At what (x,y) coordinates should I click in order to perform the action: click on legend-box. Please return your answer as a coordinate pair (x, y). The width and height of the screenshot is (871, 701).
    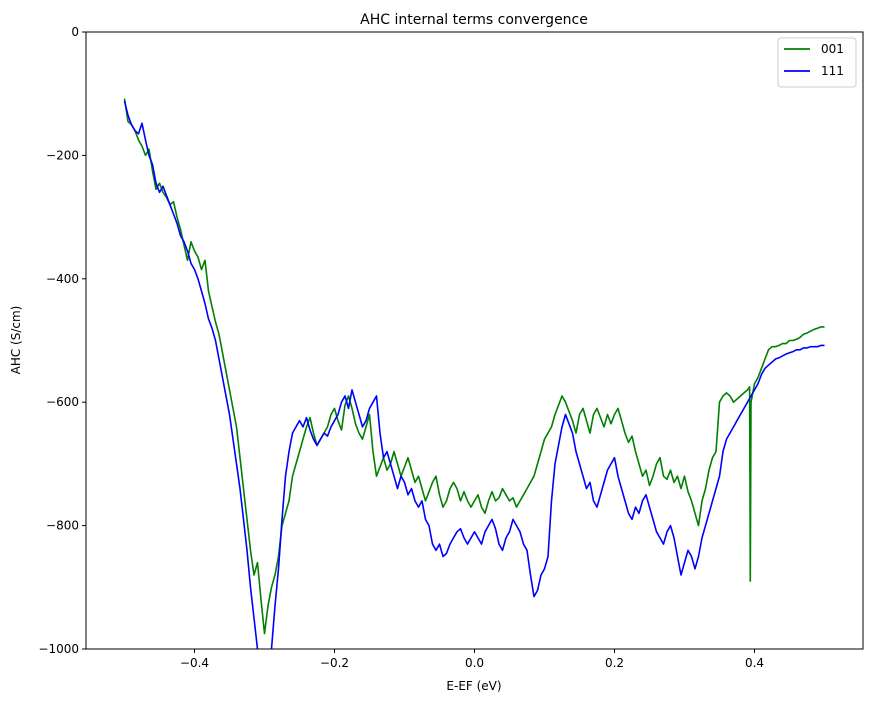
    Looking at the image, I should click on (817, 62).